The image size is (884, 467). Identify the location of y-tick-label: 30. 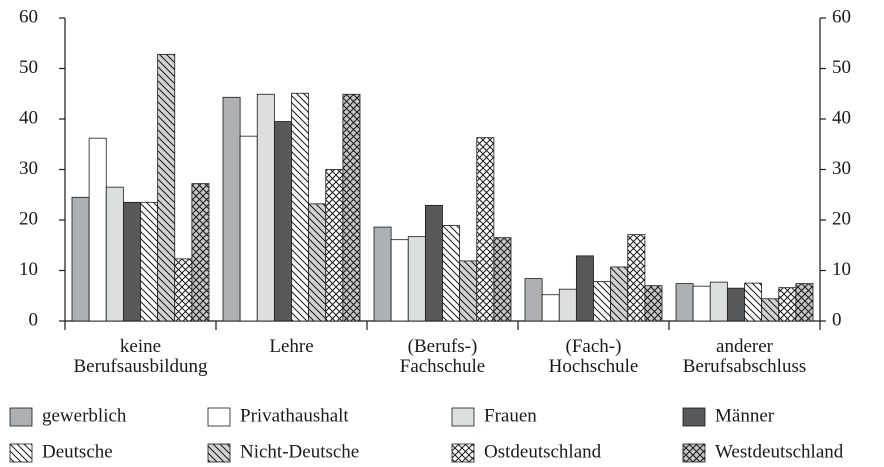
(28, 168).